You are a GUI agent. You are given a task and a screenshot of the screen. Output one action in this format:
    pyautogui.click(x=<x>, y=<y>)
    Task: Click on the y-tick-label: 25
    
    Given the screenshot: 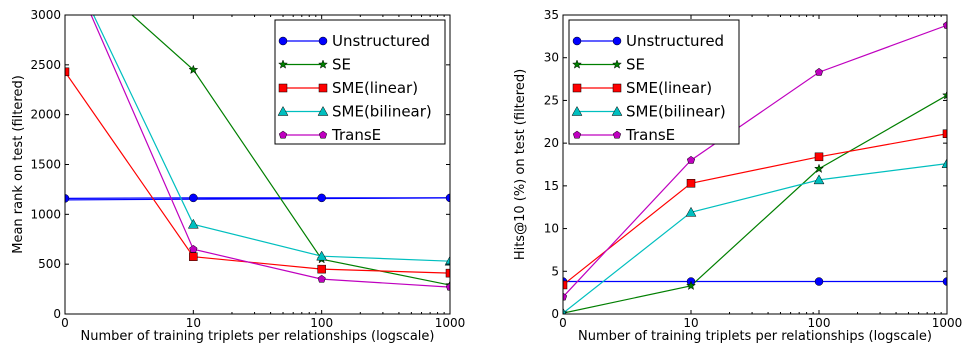 What is the action you would take?
    pyautogui.click(x=551, y=100)
    